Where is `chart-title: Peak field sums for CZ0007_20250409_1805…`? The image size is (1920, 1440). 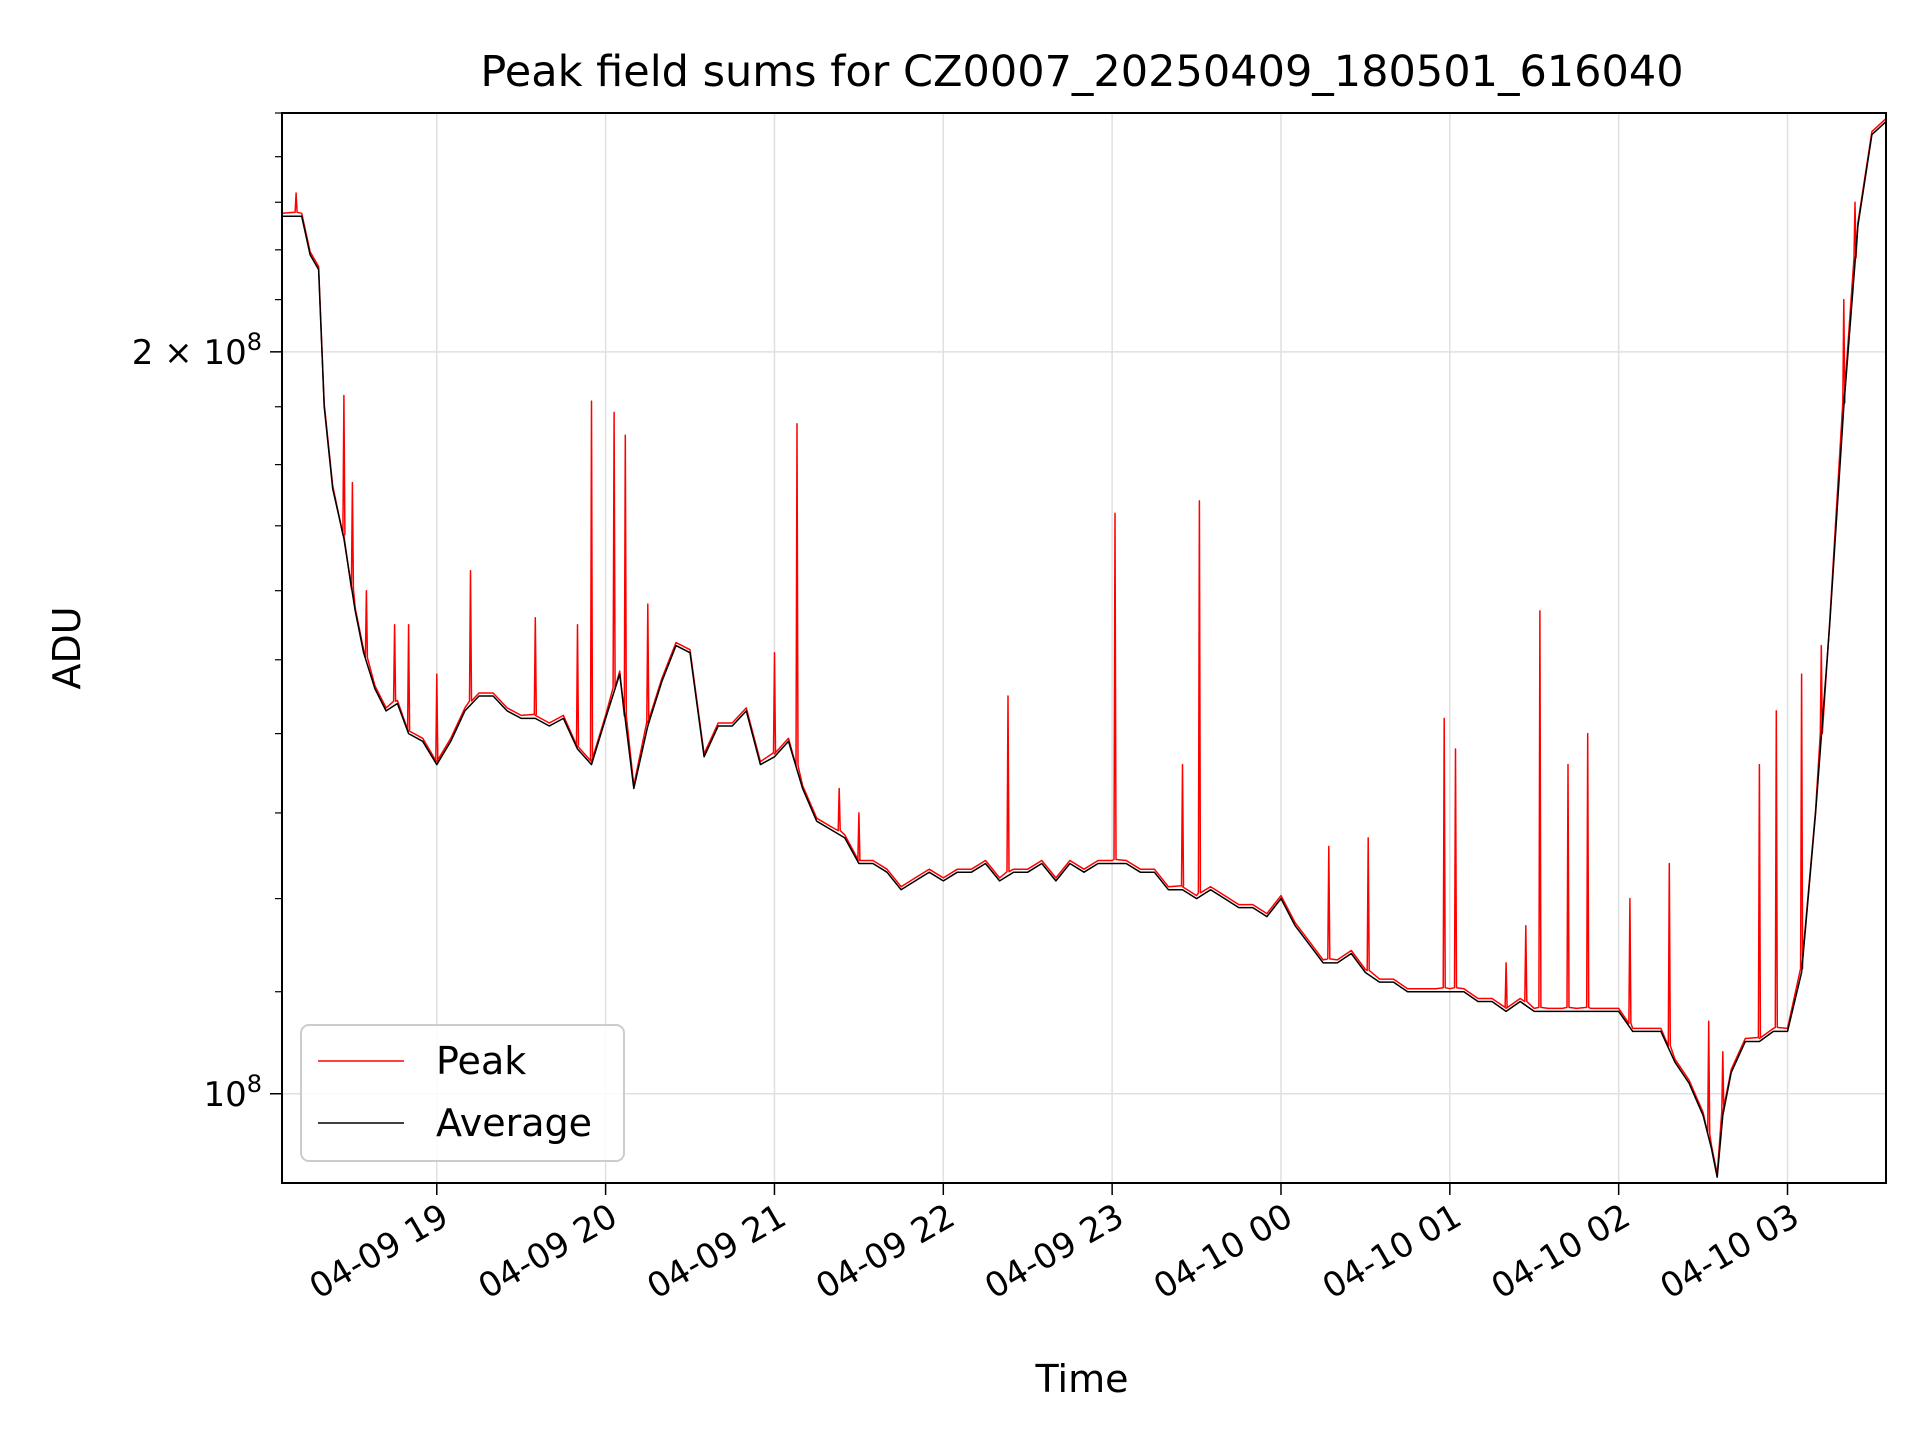
chart-title: Peak field sums for CZ0007_20250409_1805… is located at coordinates (1081, 72).